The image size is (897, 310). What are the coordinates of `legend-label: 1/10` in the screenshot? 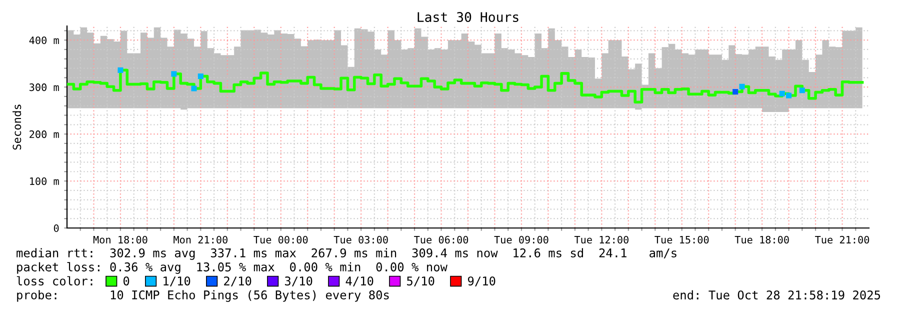 It's located at (177, 281).